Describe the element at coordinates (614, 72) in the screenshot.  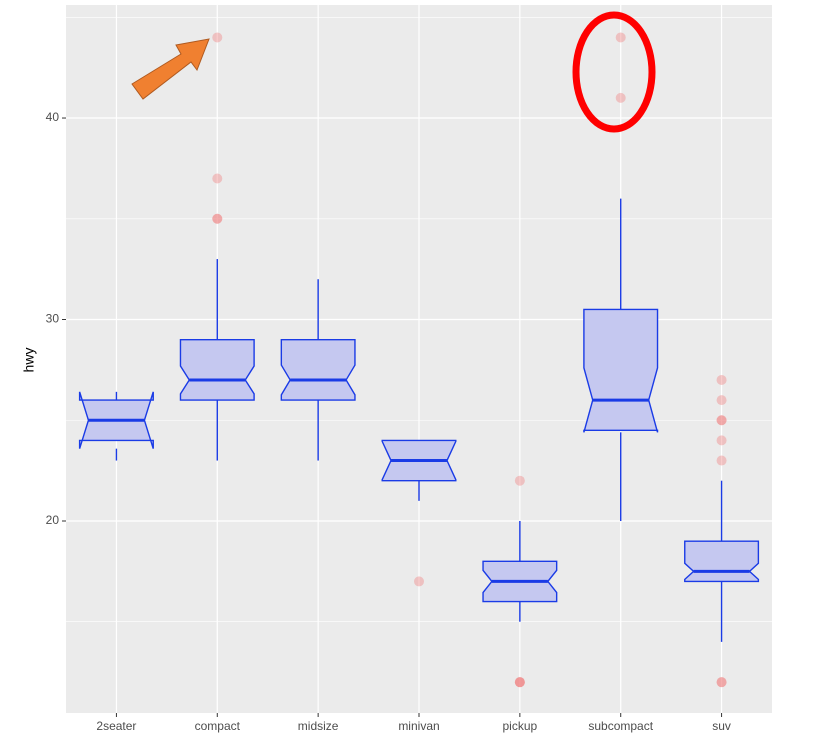
I see `circle-annotation` at that location.